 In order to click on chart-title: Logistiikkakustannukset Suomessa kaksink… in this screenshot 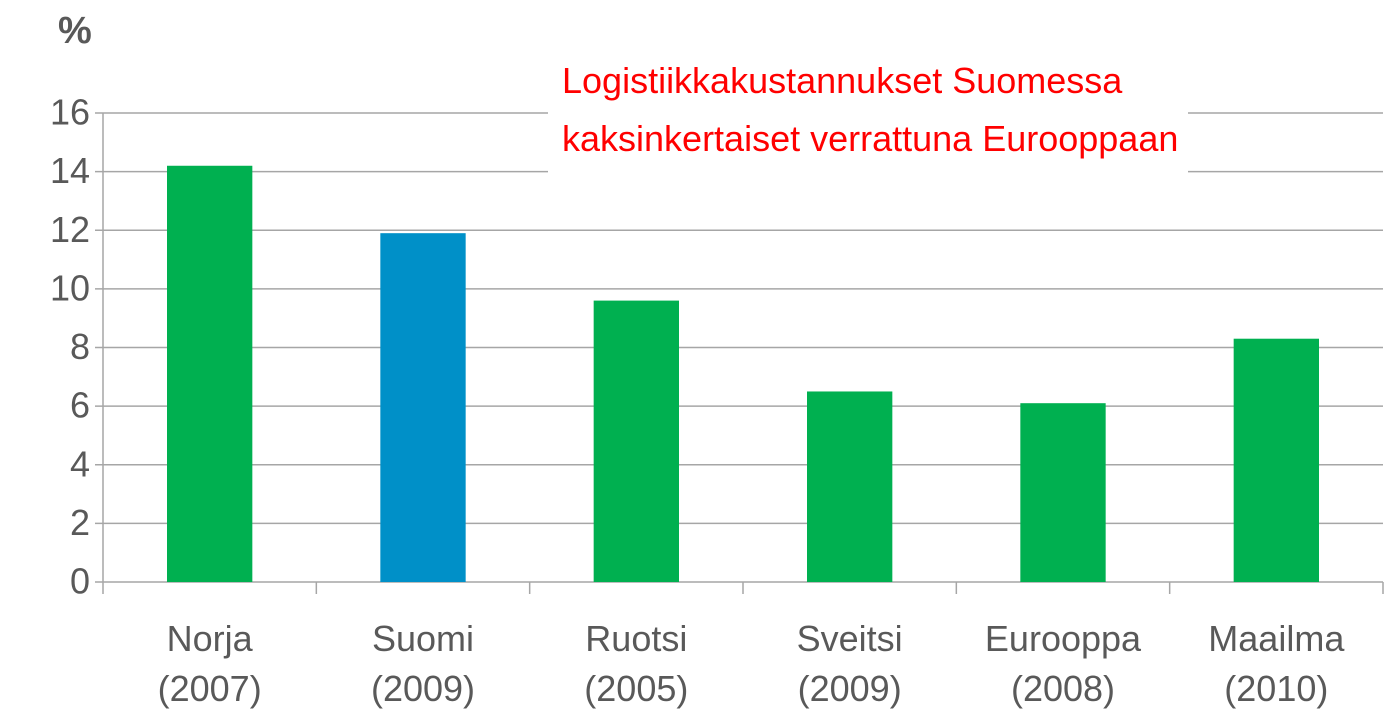, I will do `click(868, 113)`.